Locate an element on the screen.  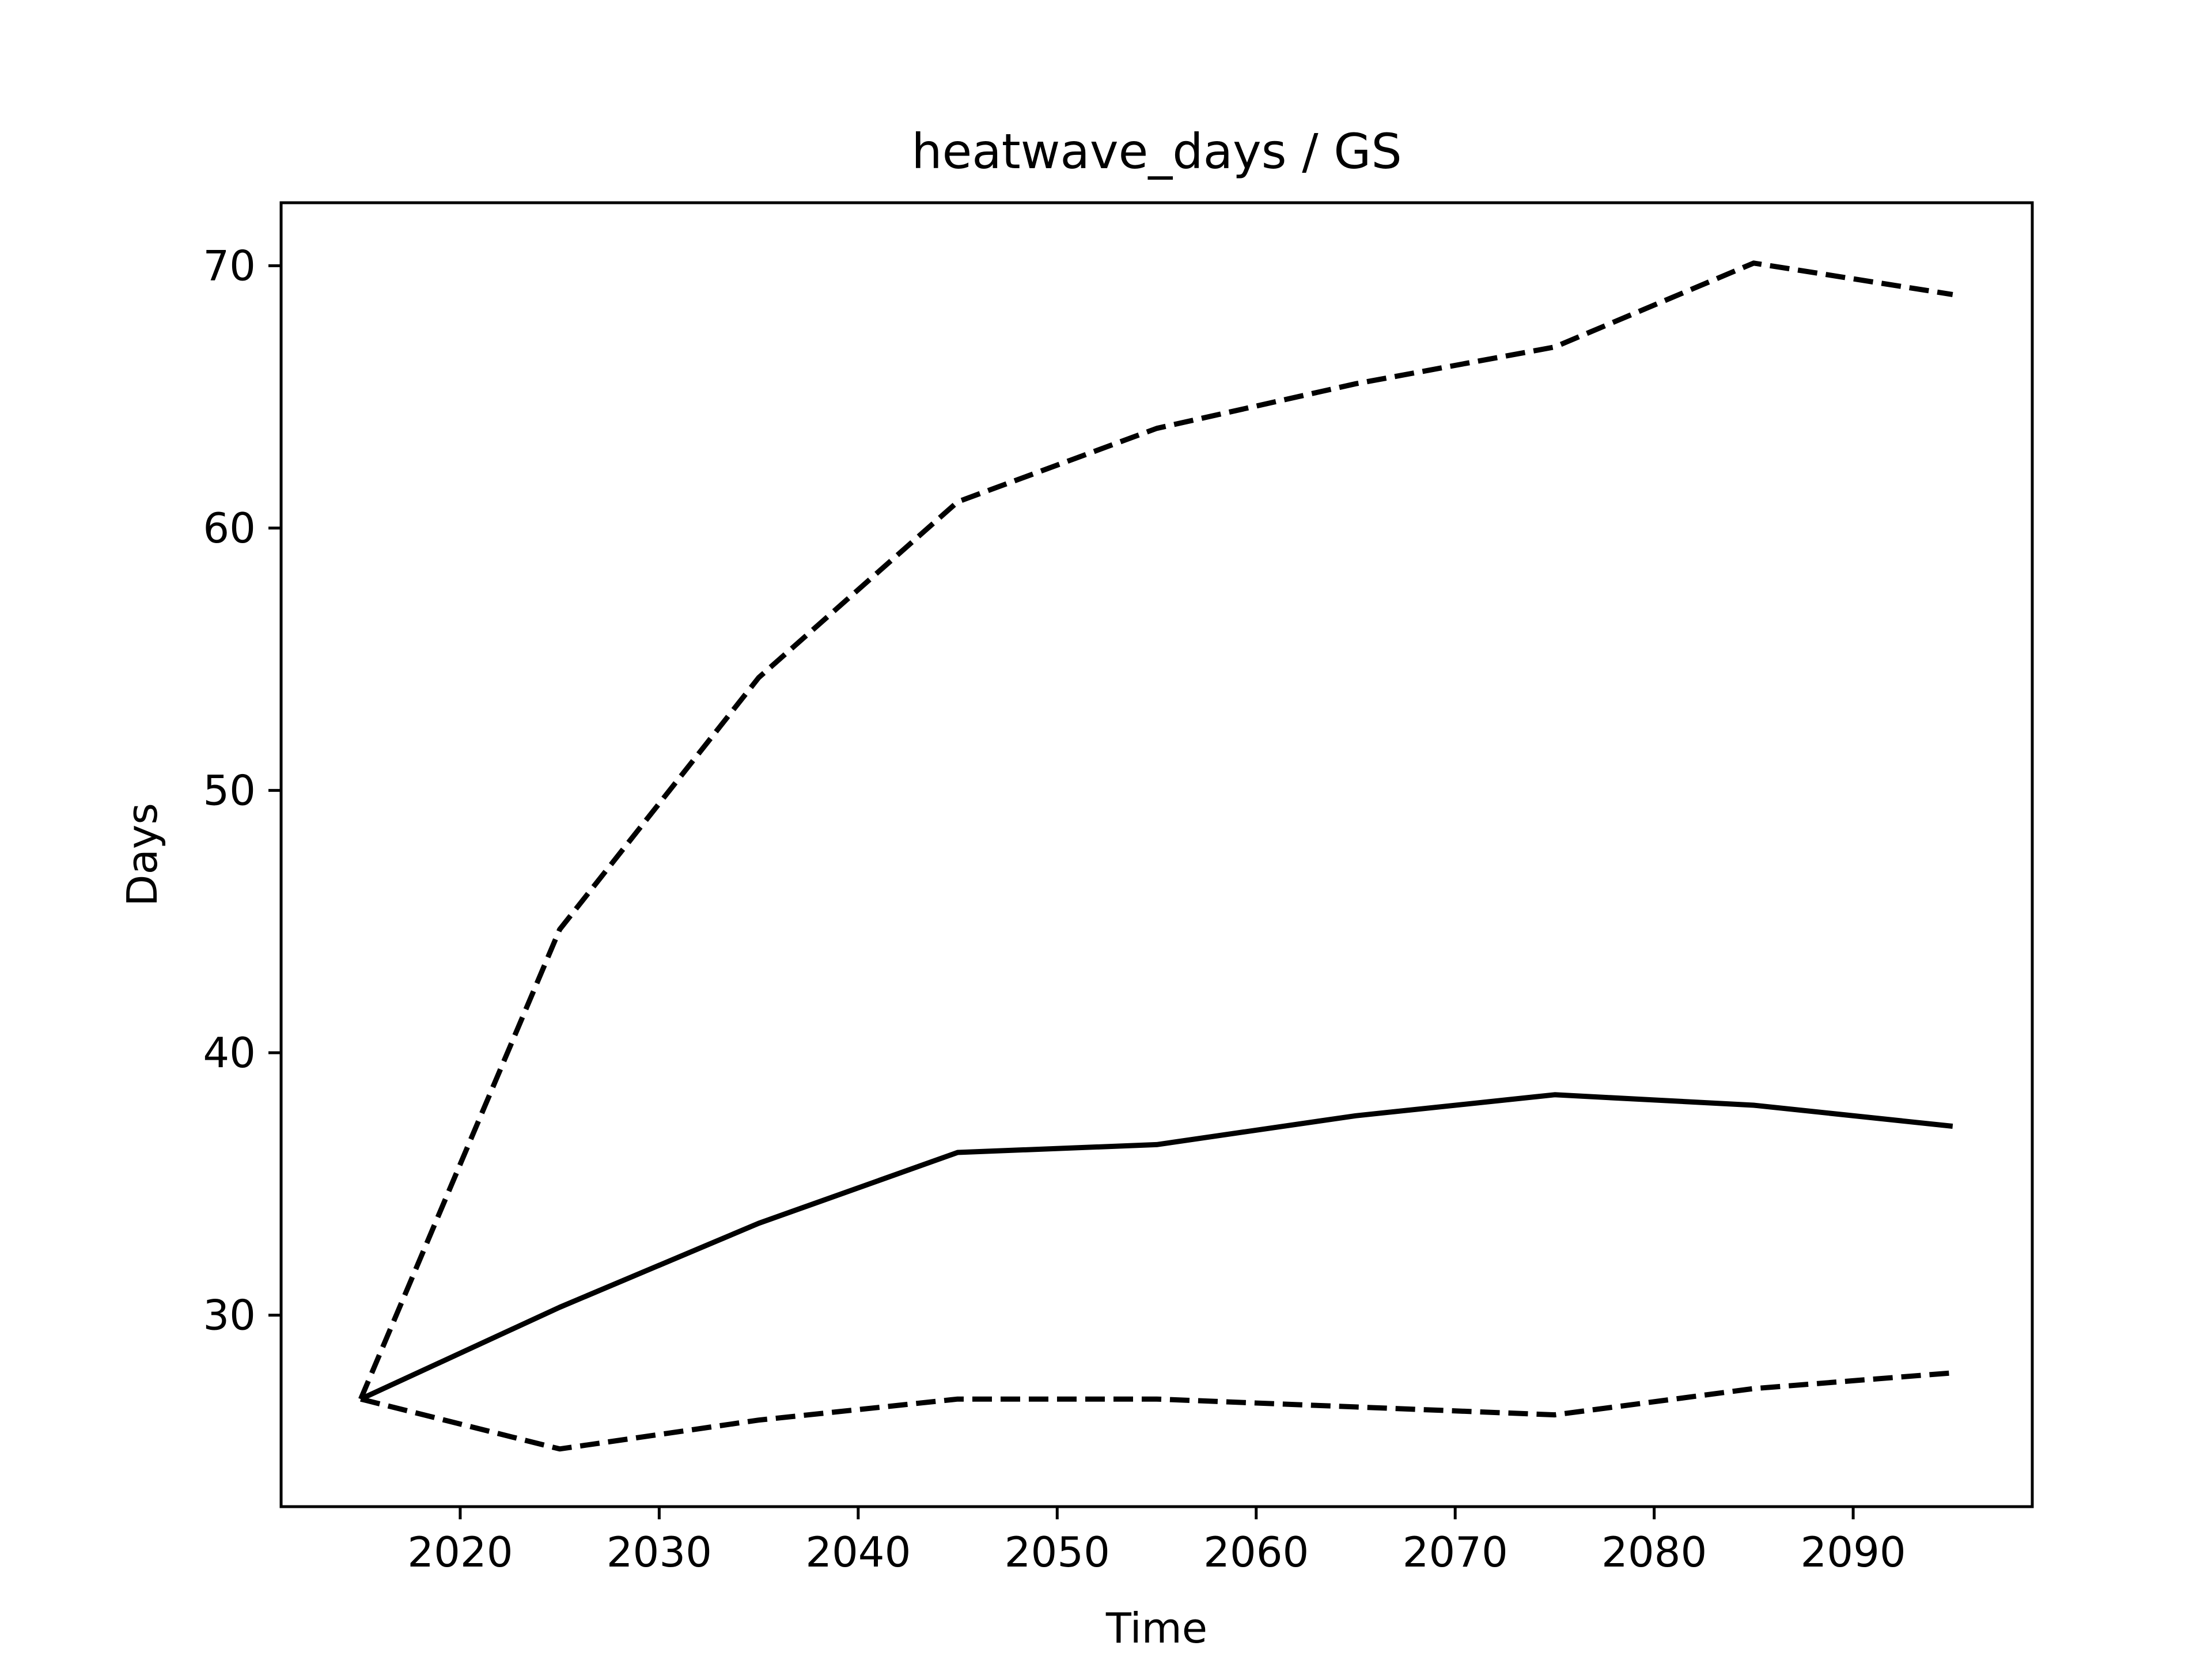
x-tick-label: 2050 is located at coordinates (1057, 1552).